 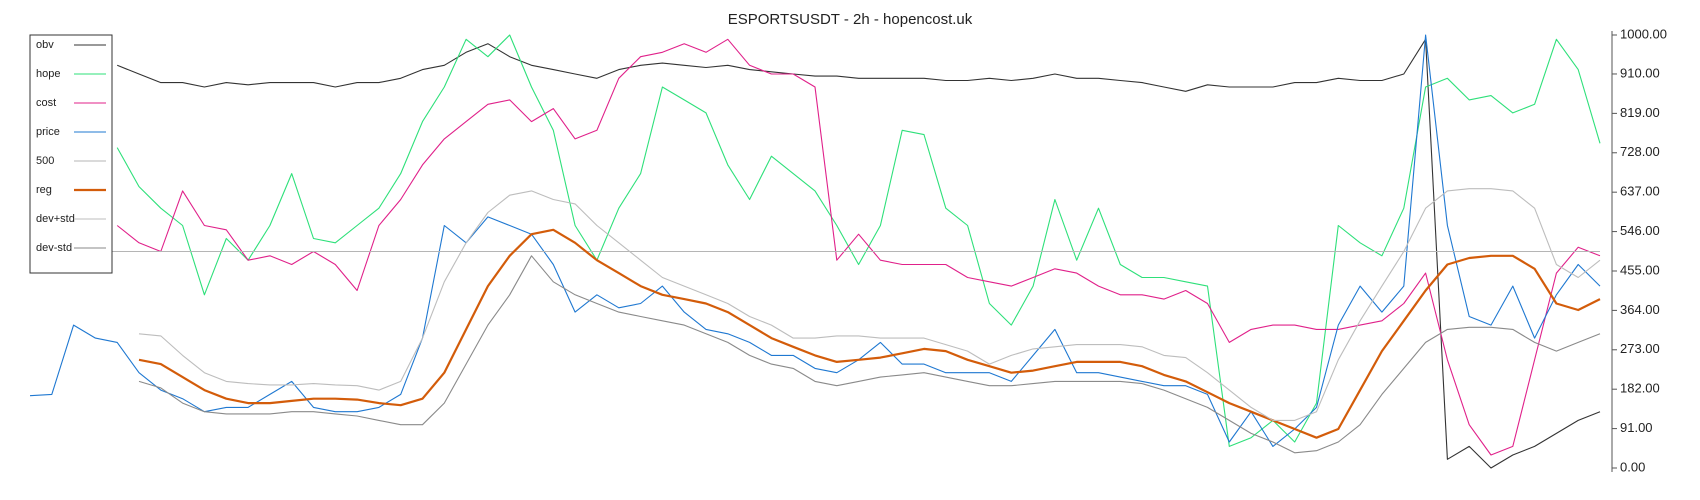 What do you see at coordinates (46, 103) in the screenshot?
I see `legend-label: cost` at bounding box center [46, 103].